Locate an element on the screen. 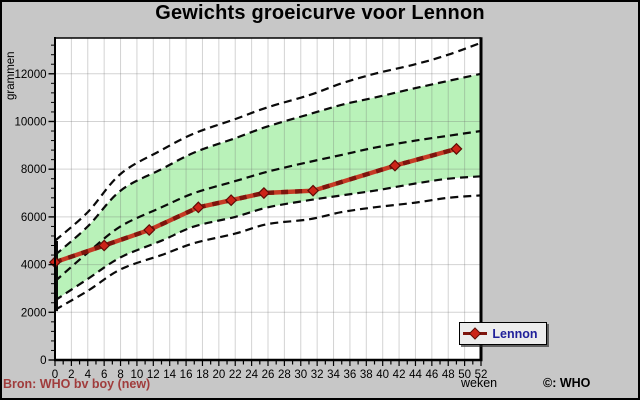 Image resolution: width=640 pixels, height=400 pixels. y-tick-label: 12000 is located at coordinates (31, 75).